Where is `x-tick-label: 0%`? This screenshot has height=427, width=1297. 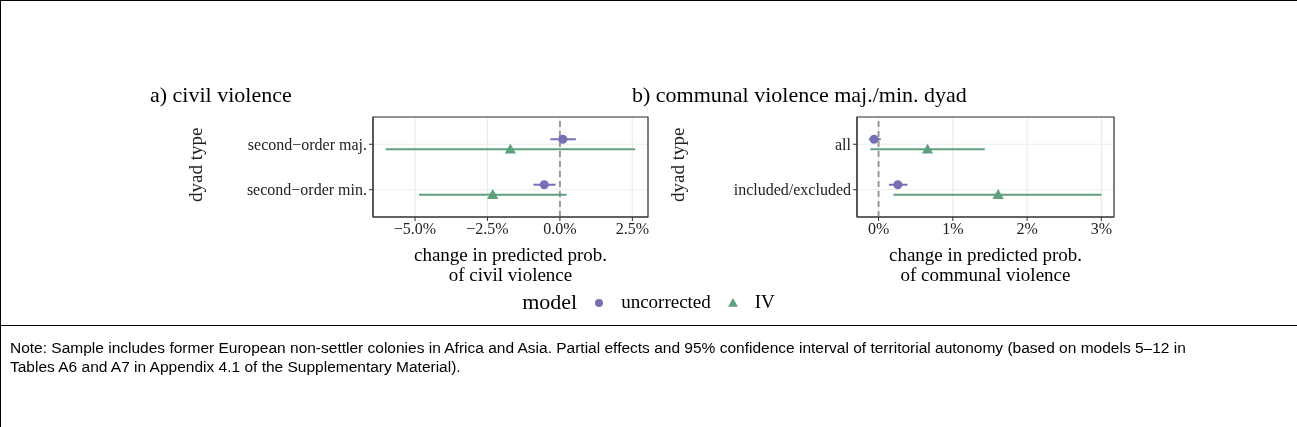
x-tick-label: 0% is located at coordinates (878, 229).